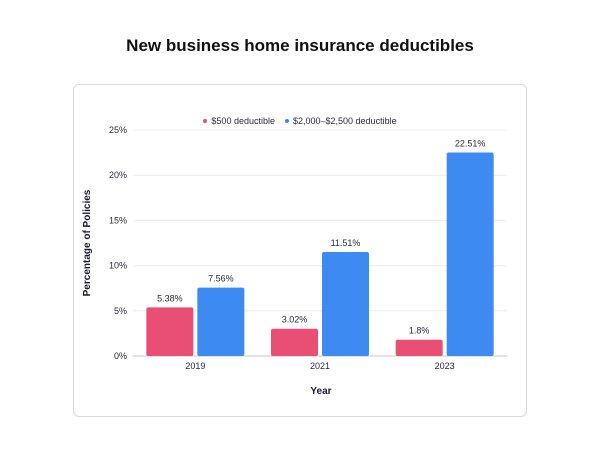 This screenshot has height=468, width=600. Describe the element at coordinates (320, 366) in the screenshot. I see `x-tick-label: 2021` at that location.